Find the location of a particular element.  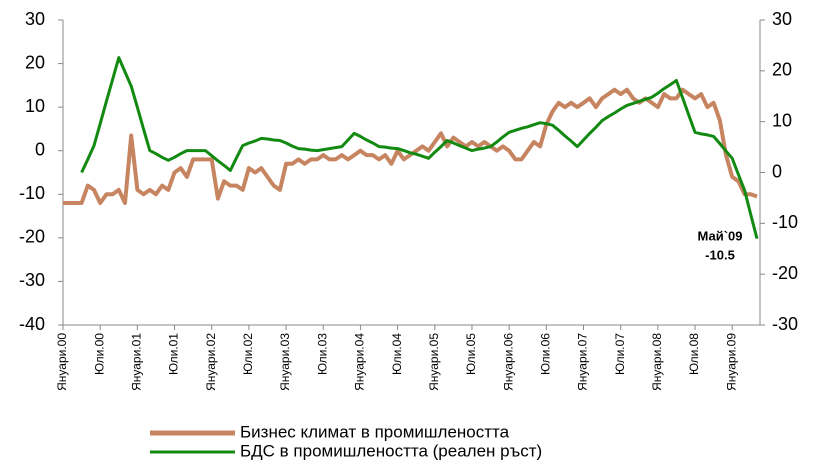

x-tick-label: Януари.03 is located at coordinates (285, 362).